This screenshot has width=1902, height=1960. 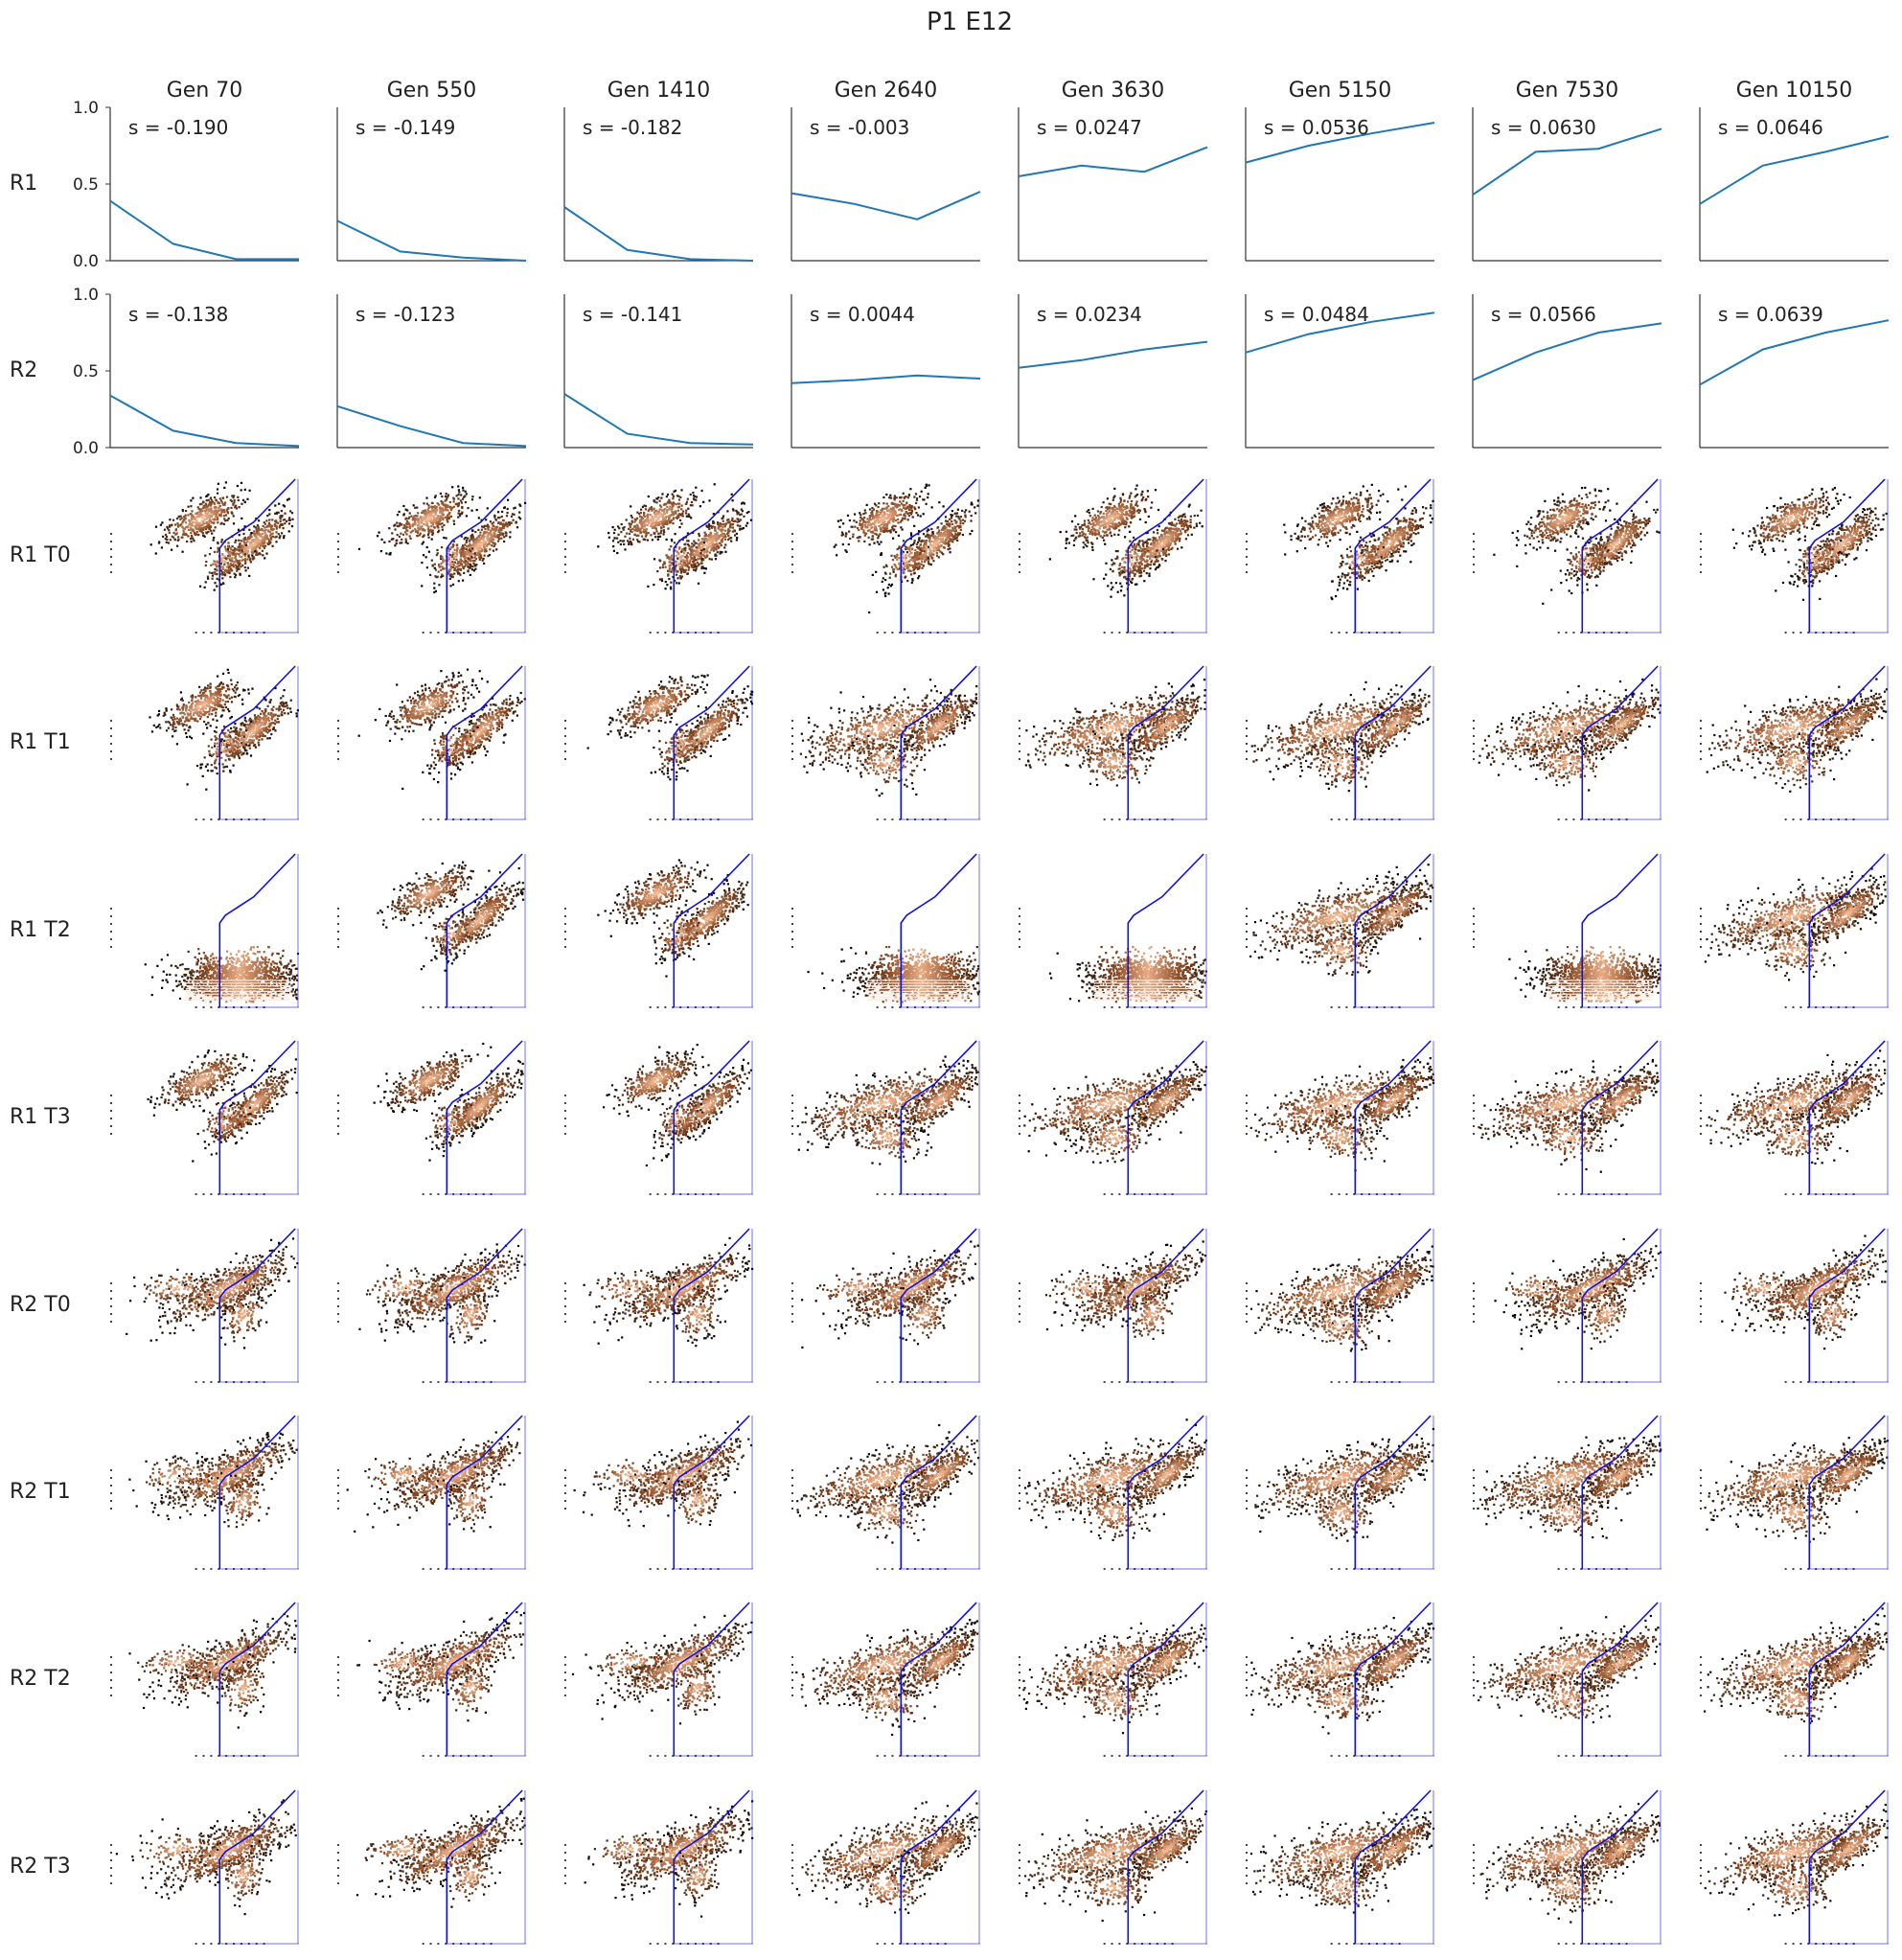 I want to click on row-label: R2 T0, so click(x=40, y=1305).